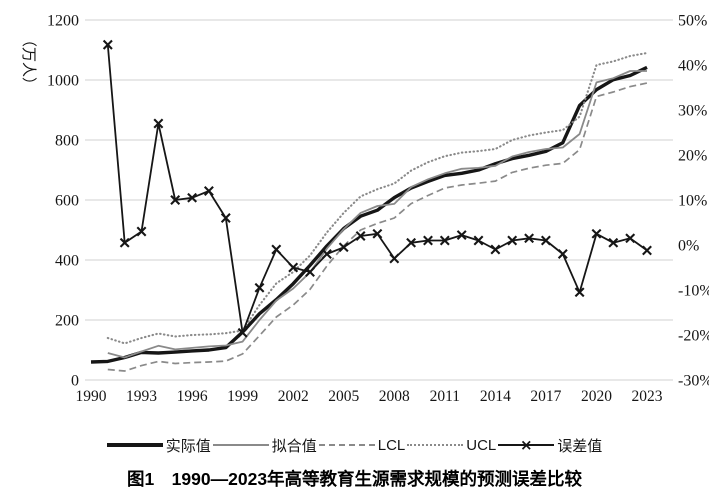  Describe the element at coordinates (495, 396) in the screenshot. I see `x-axis-tick: 2014` at that location.